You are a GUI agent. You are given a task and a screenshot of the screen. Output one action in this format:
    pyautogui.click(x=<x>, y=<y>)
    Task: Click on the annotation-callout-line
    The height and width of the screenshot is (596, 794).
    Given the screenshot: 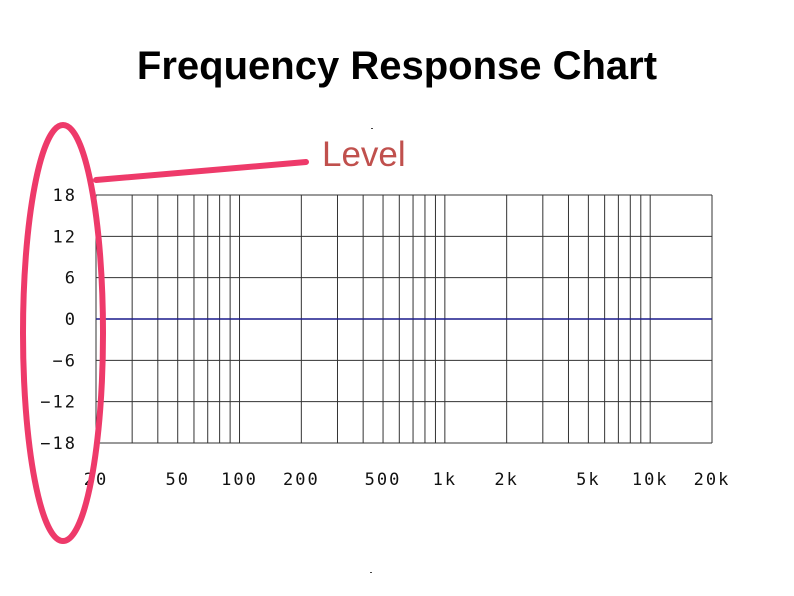 What is the action you would take?
    pyautogui.click(x=201, y=171)
    